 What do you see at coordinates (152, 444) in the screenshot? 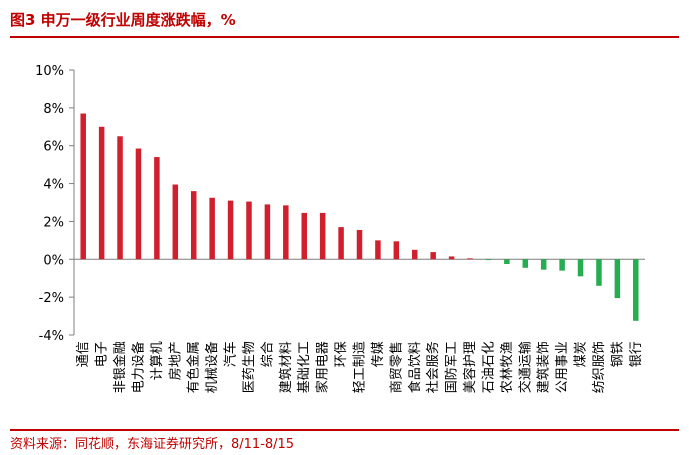
I see `source-note: 资料来源：同花顺，东海证券研究所，8/11-8/15` at bounding box center [152, 444].